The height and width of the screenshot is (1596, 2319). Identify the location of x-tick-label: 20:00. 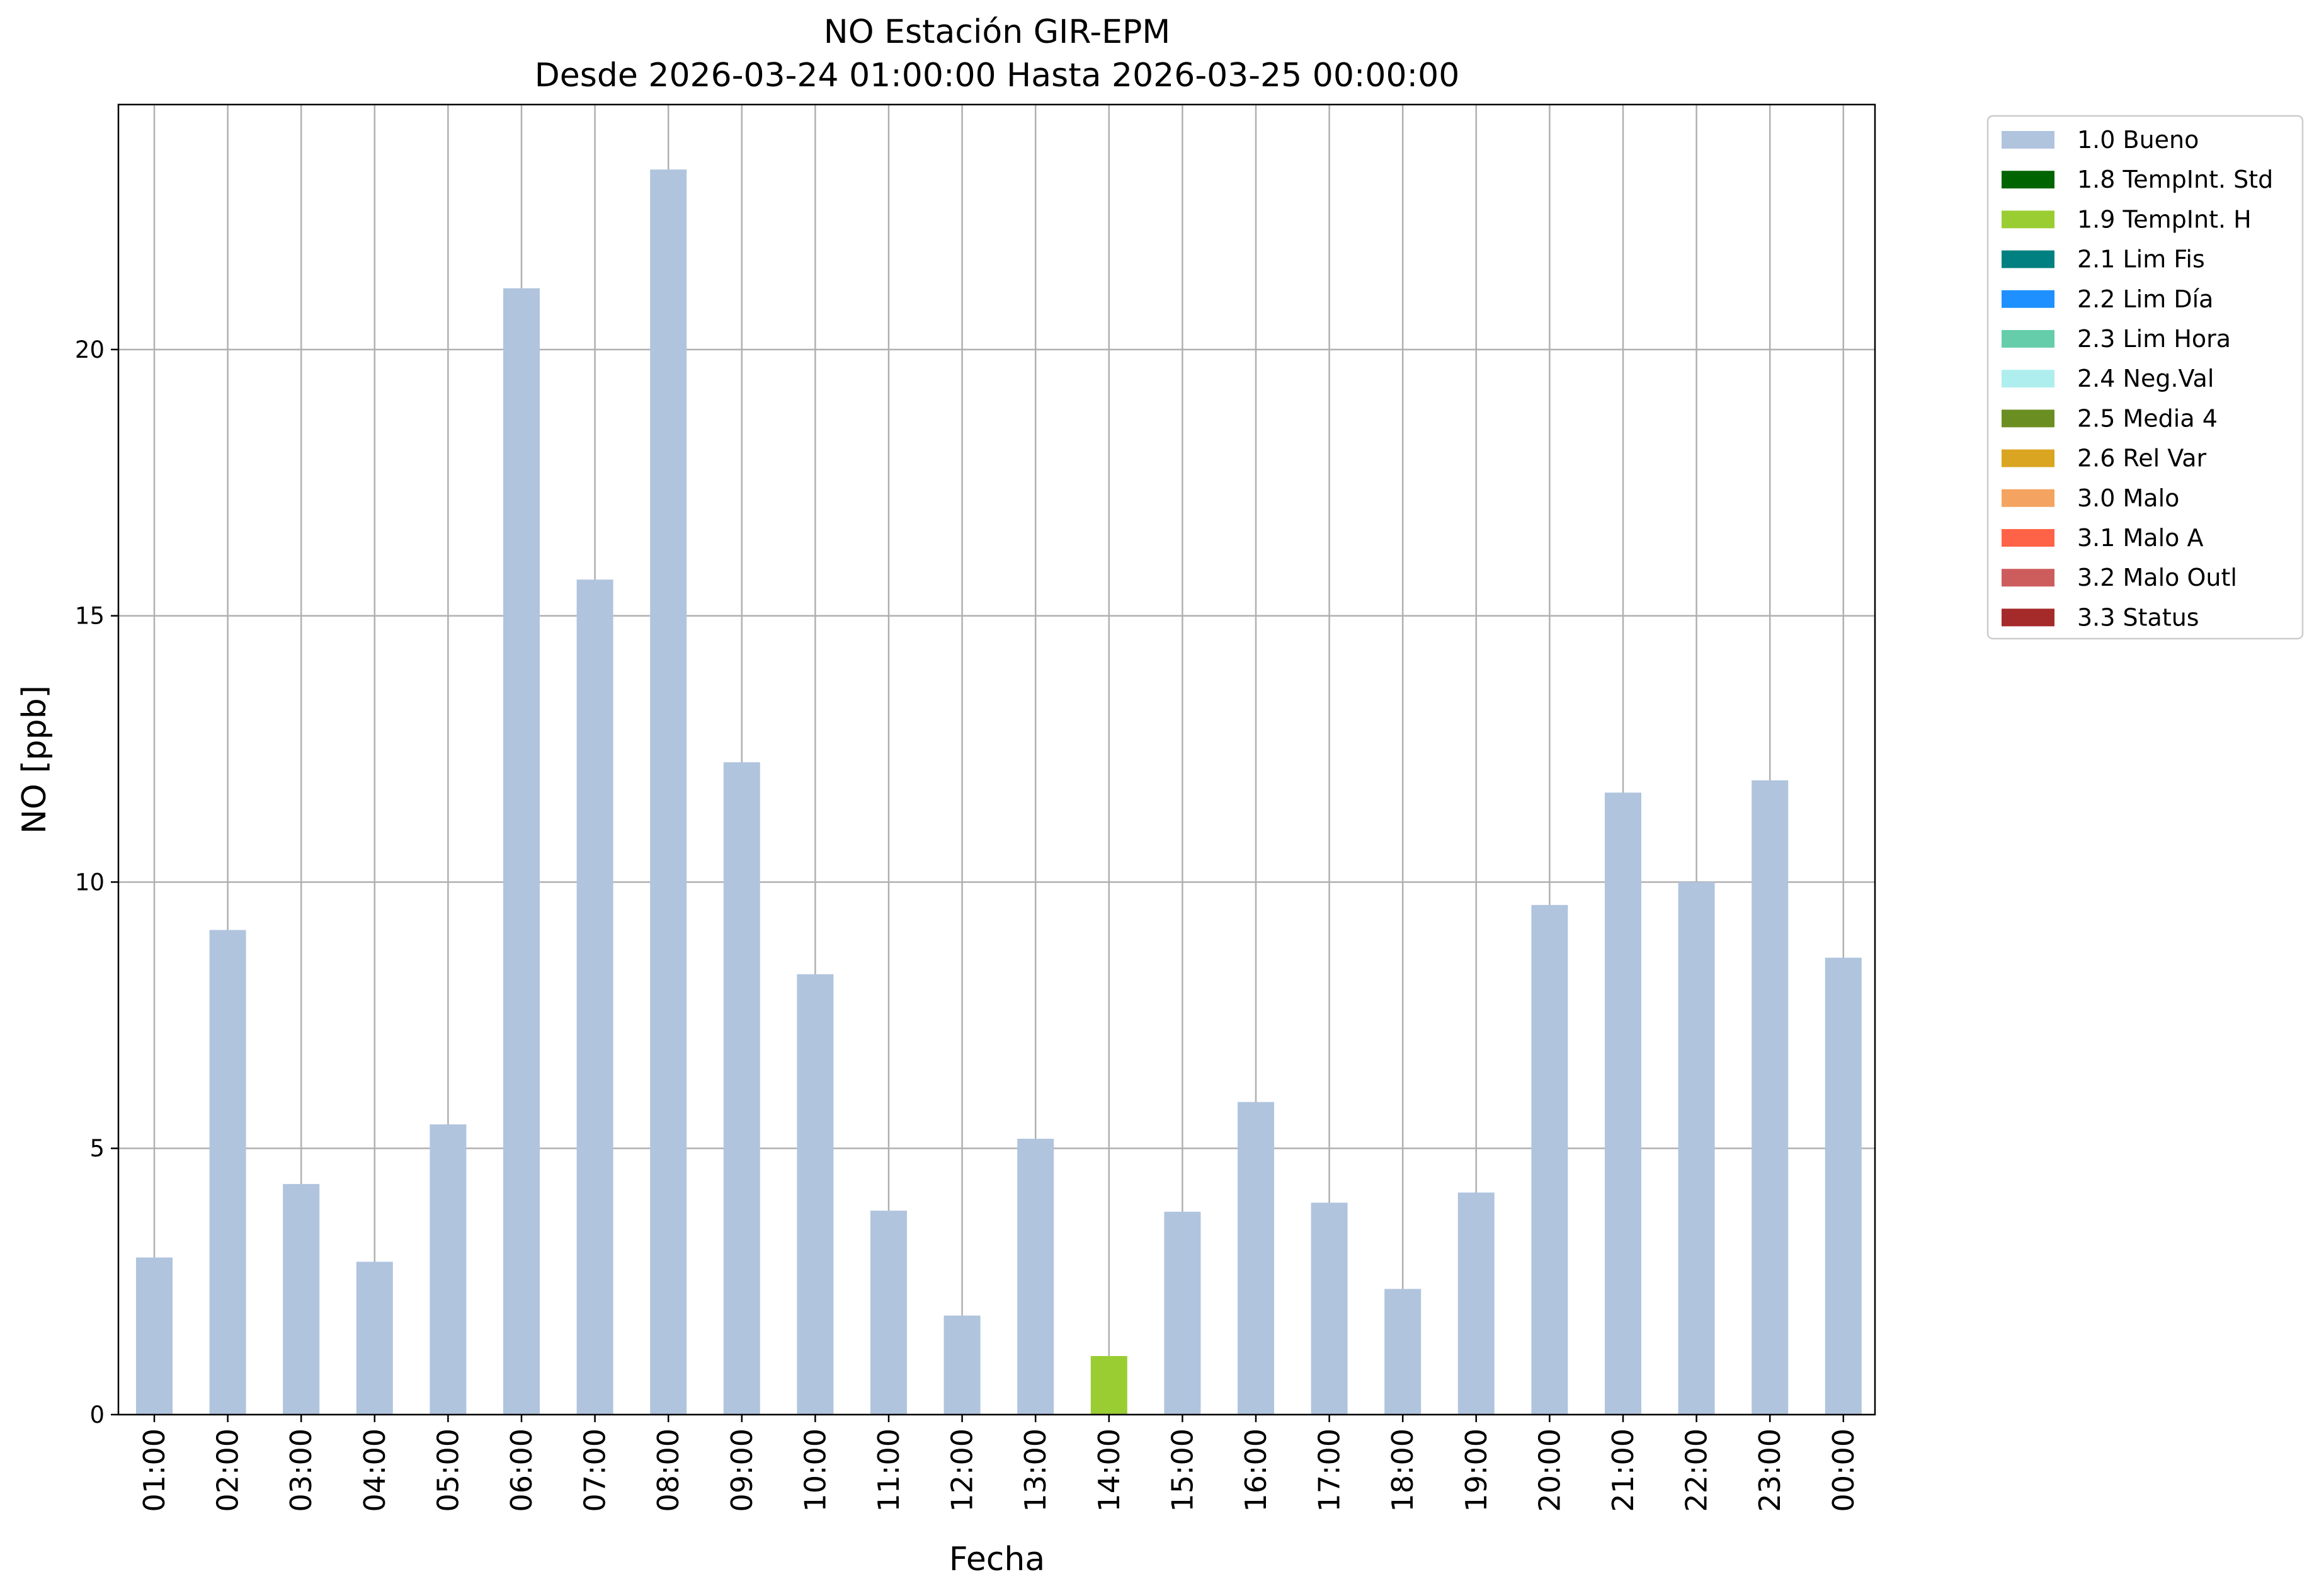
(1549, 1470).